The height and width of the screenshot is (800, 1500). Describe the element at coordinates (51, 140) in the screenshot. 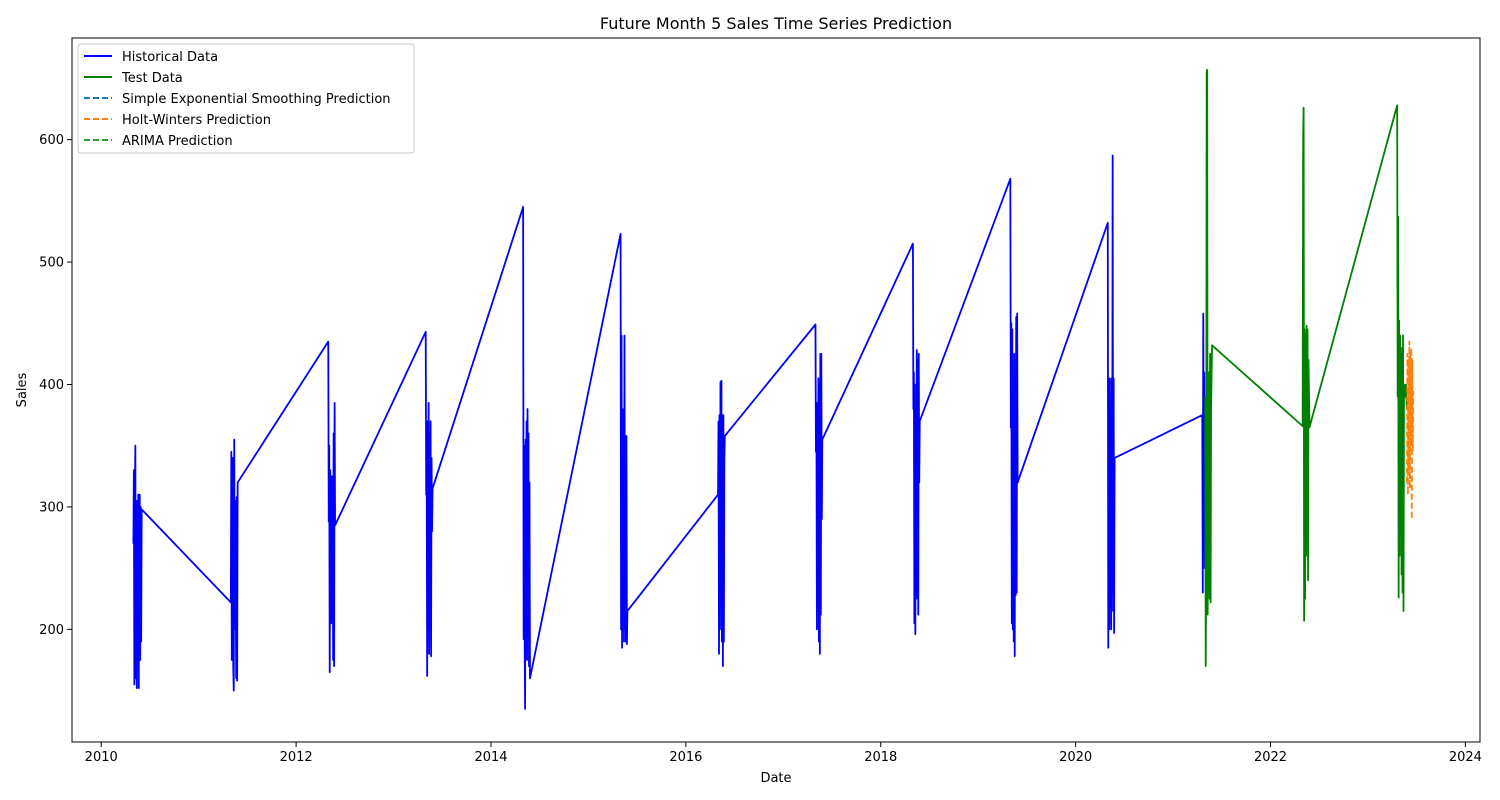

I see `y-tick-label: 600` at that location.